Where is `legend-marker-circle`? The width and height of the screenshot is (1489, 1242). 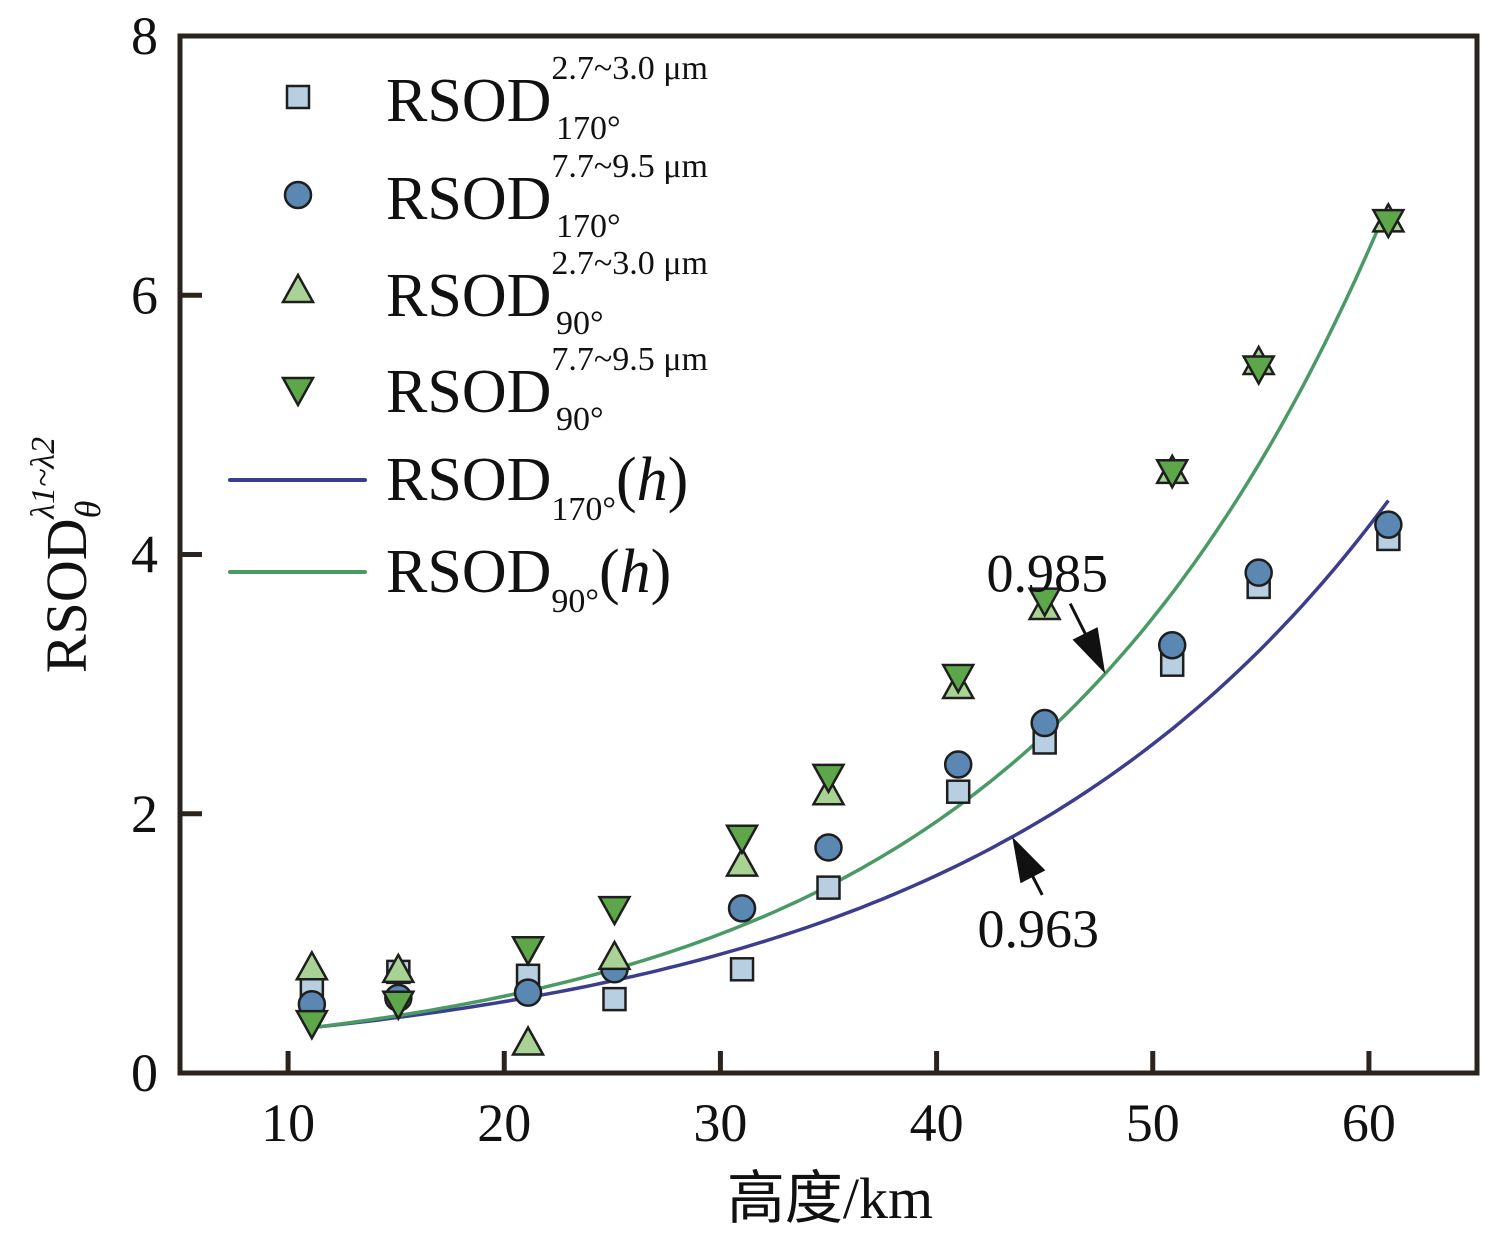
legend-marker-circle is located at coordinates (298, 195).